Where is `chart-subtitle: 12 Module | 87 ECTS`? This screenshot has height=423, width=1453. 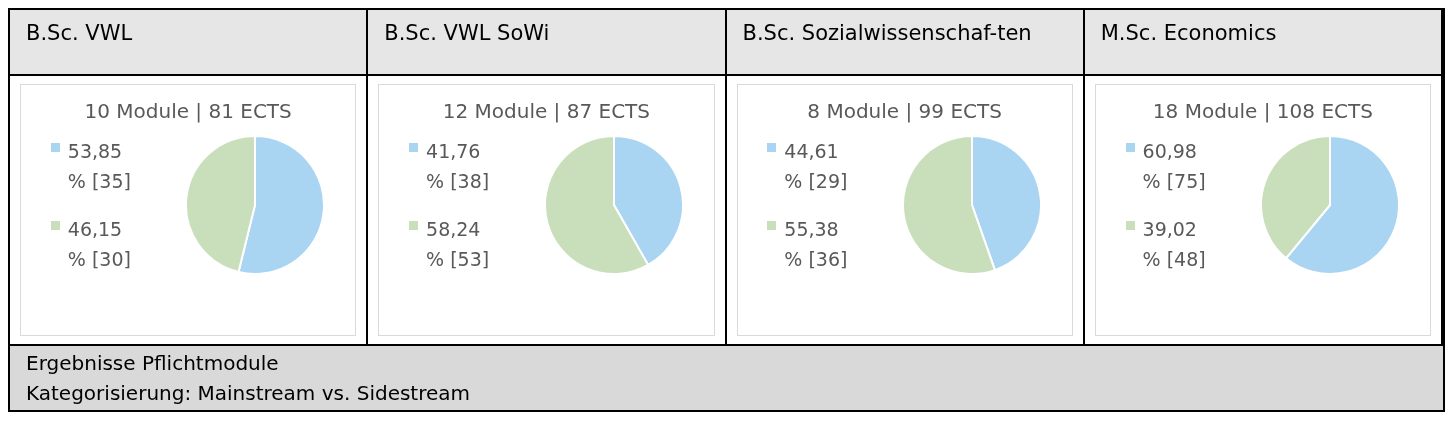 chart-subtitle: 12 Module | 87 ECTS is located at coordinates (546, 111).